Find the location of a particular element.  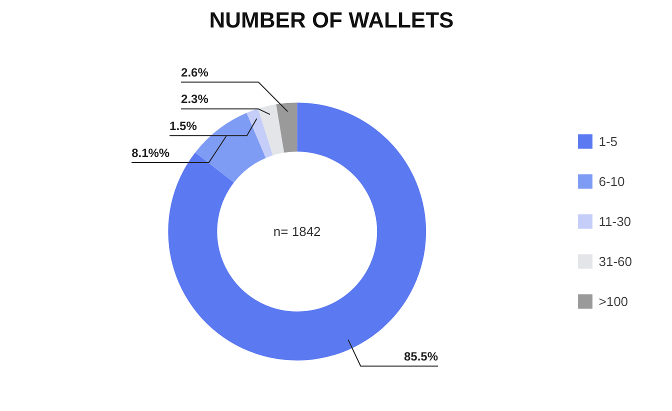

chart-title: NUMBER OF WALLETS is located at coordinates (331, 20).